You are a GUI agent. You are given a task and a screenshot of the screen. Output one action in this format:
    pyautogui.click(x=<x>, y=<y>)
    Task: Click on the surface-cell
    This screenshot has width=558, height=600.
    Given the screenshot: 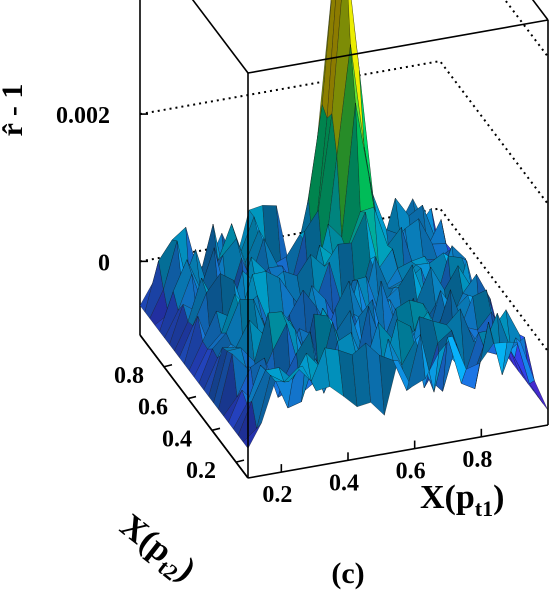 What is the action you would take?
    pyautogui.click(x=539, y=395)
    